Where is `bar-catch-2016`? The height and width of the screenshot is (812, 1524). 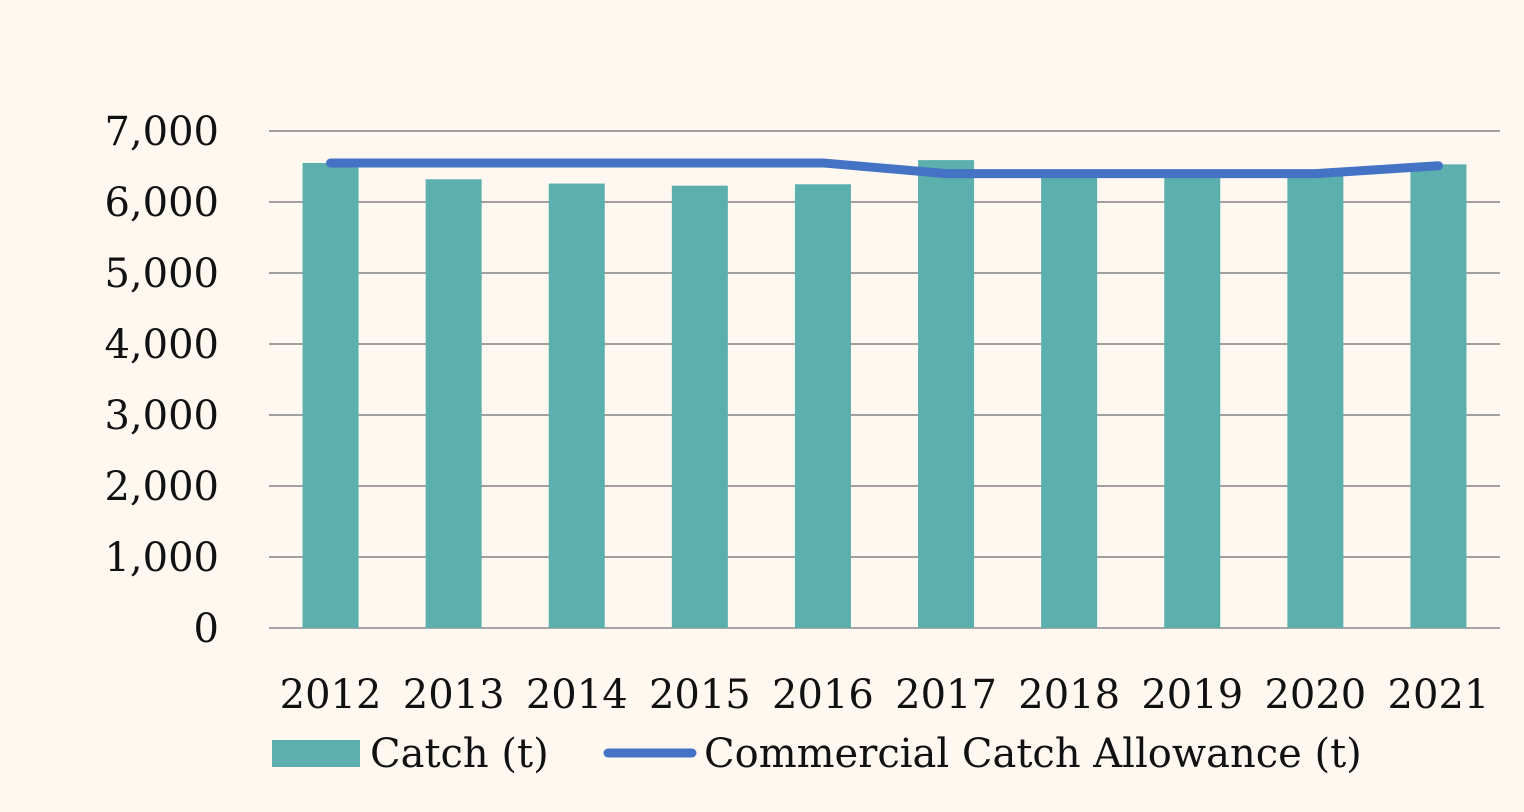
bar-catch-2016 is located at coordinates (822, 406).